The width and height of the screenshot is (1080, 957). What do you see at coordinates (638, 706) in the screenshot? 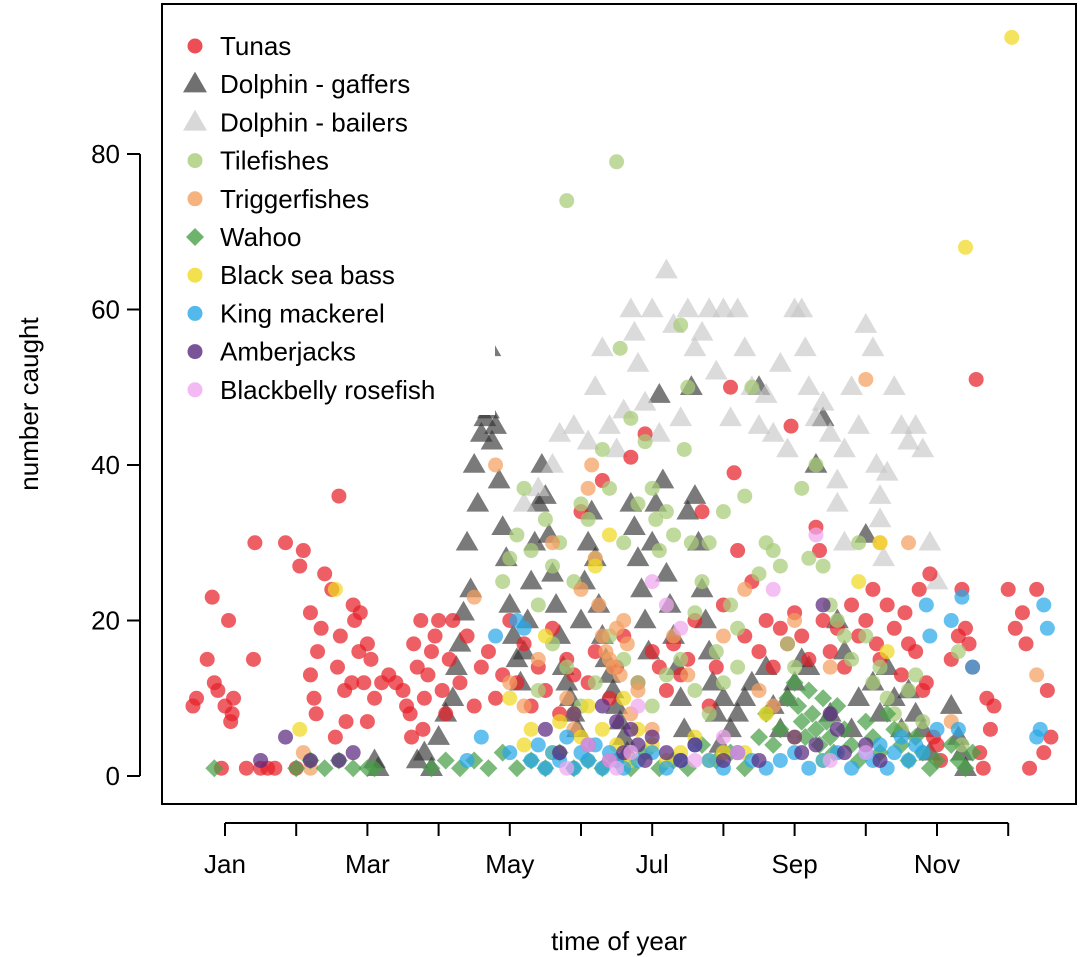
I see `data-point-blackbelly-rosefish` at bounding box center [638, 706].